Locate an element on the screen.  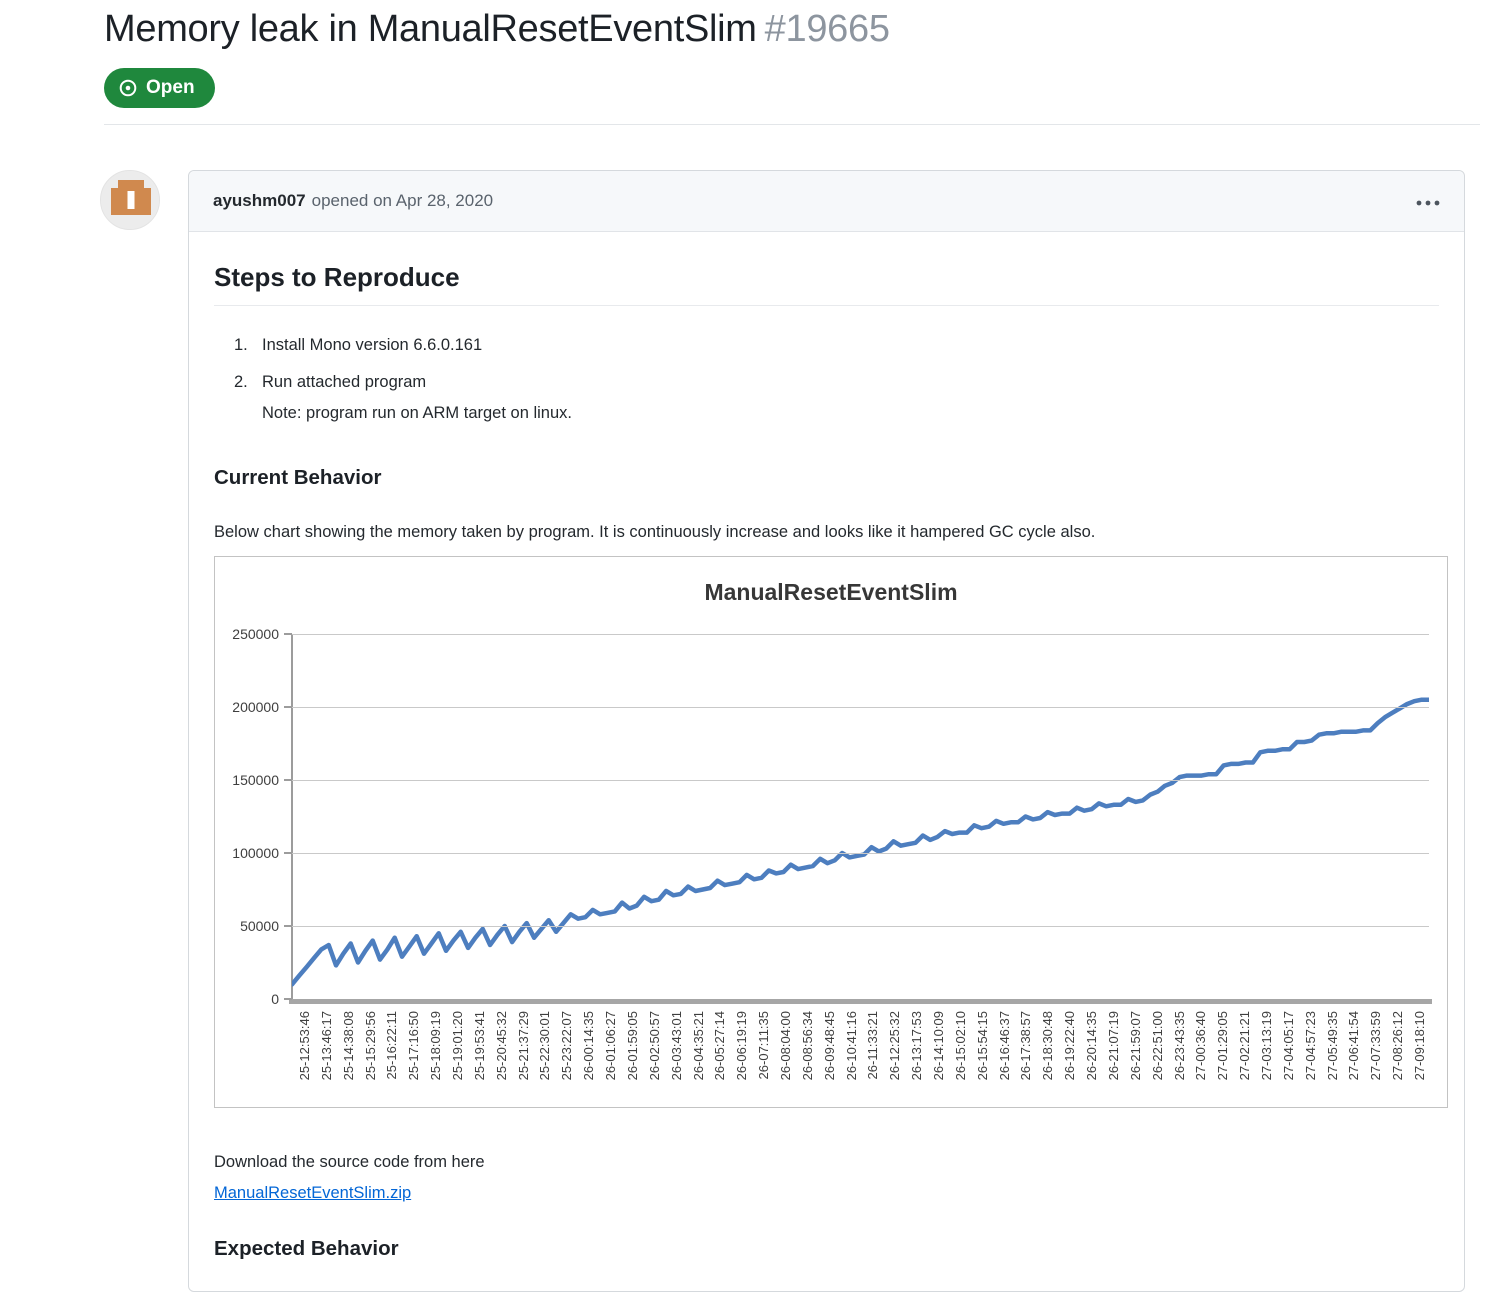
x-tick-label: 26-09:48:45 is located at coordinates (829, 1046).